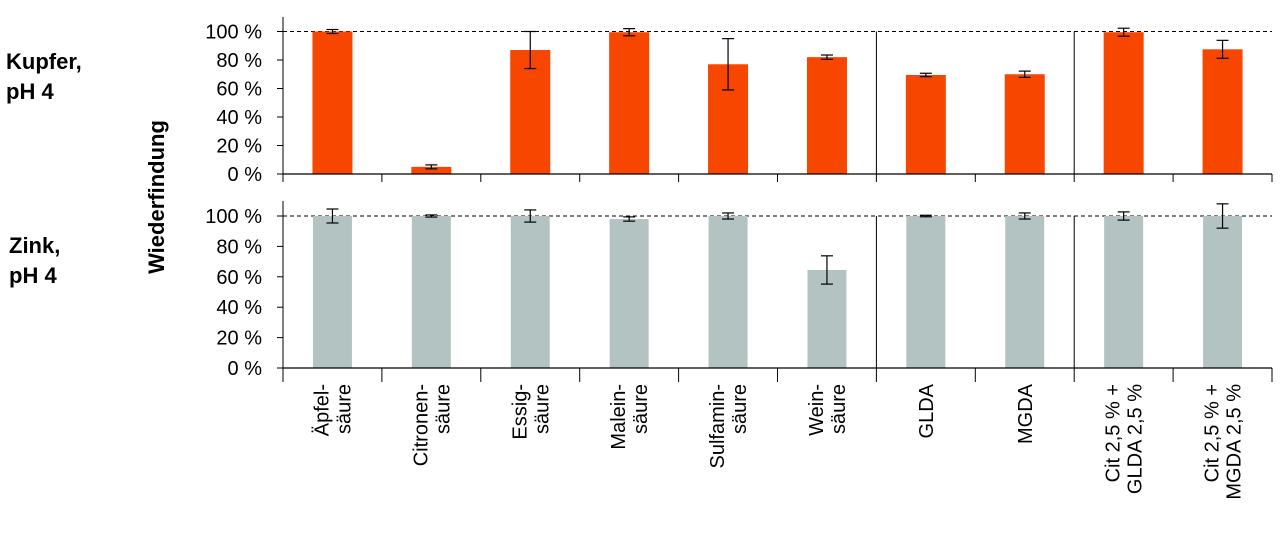  Describe the element at coordinates (33, 275) in the screenshot. I see `panel-label-zink-line2: pH 4` at that location.